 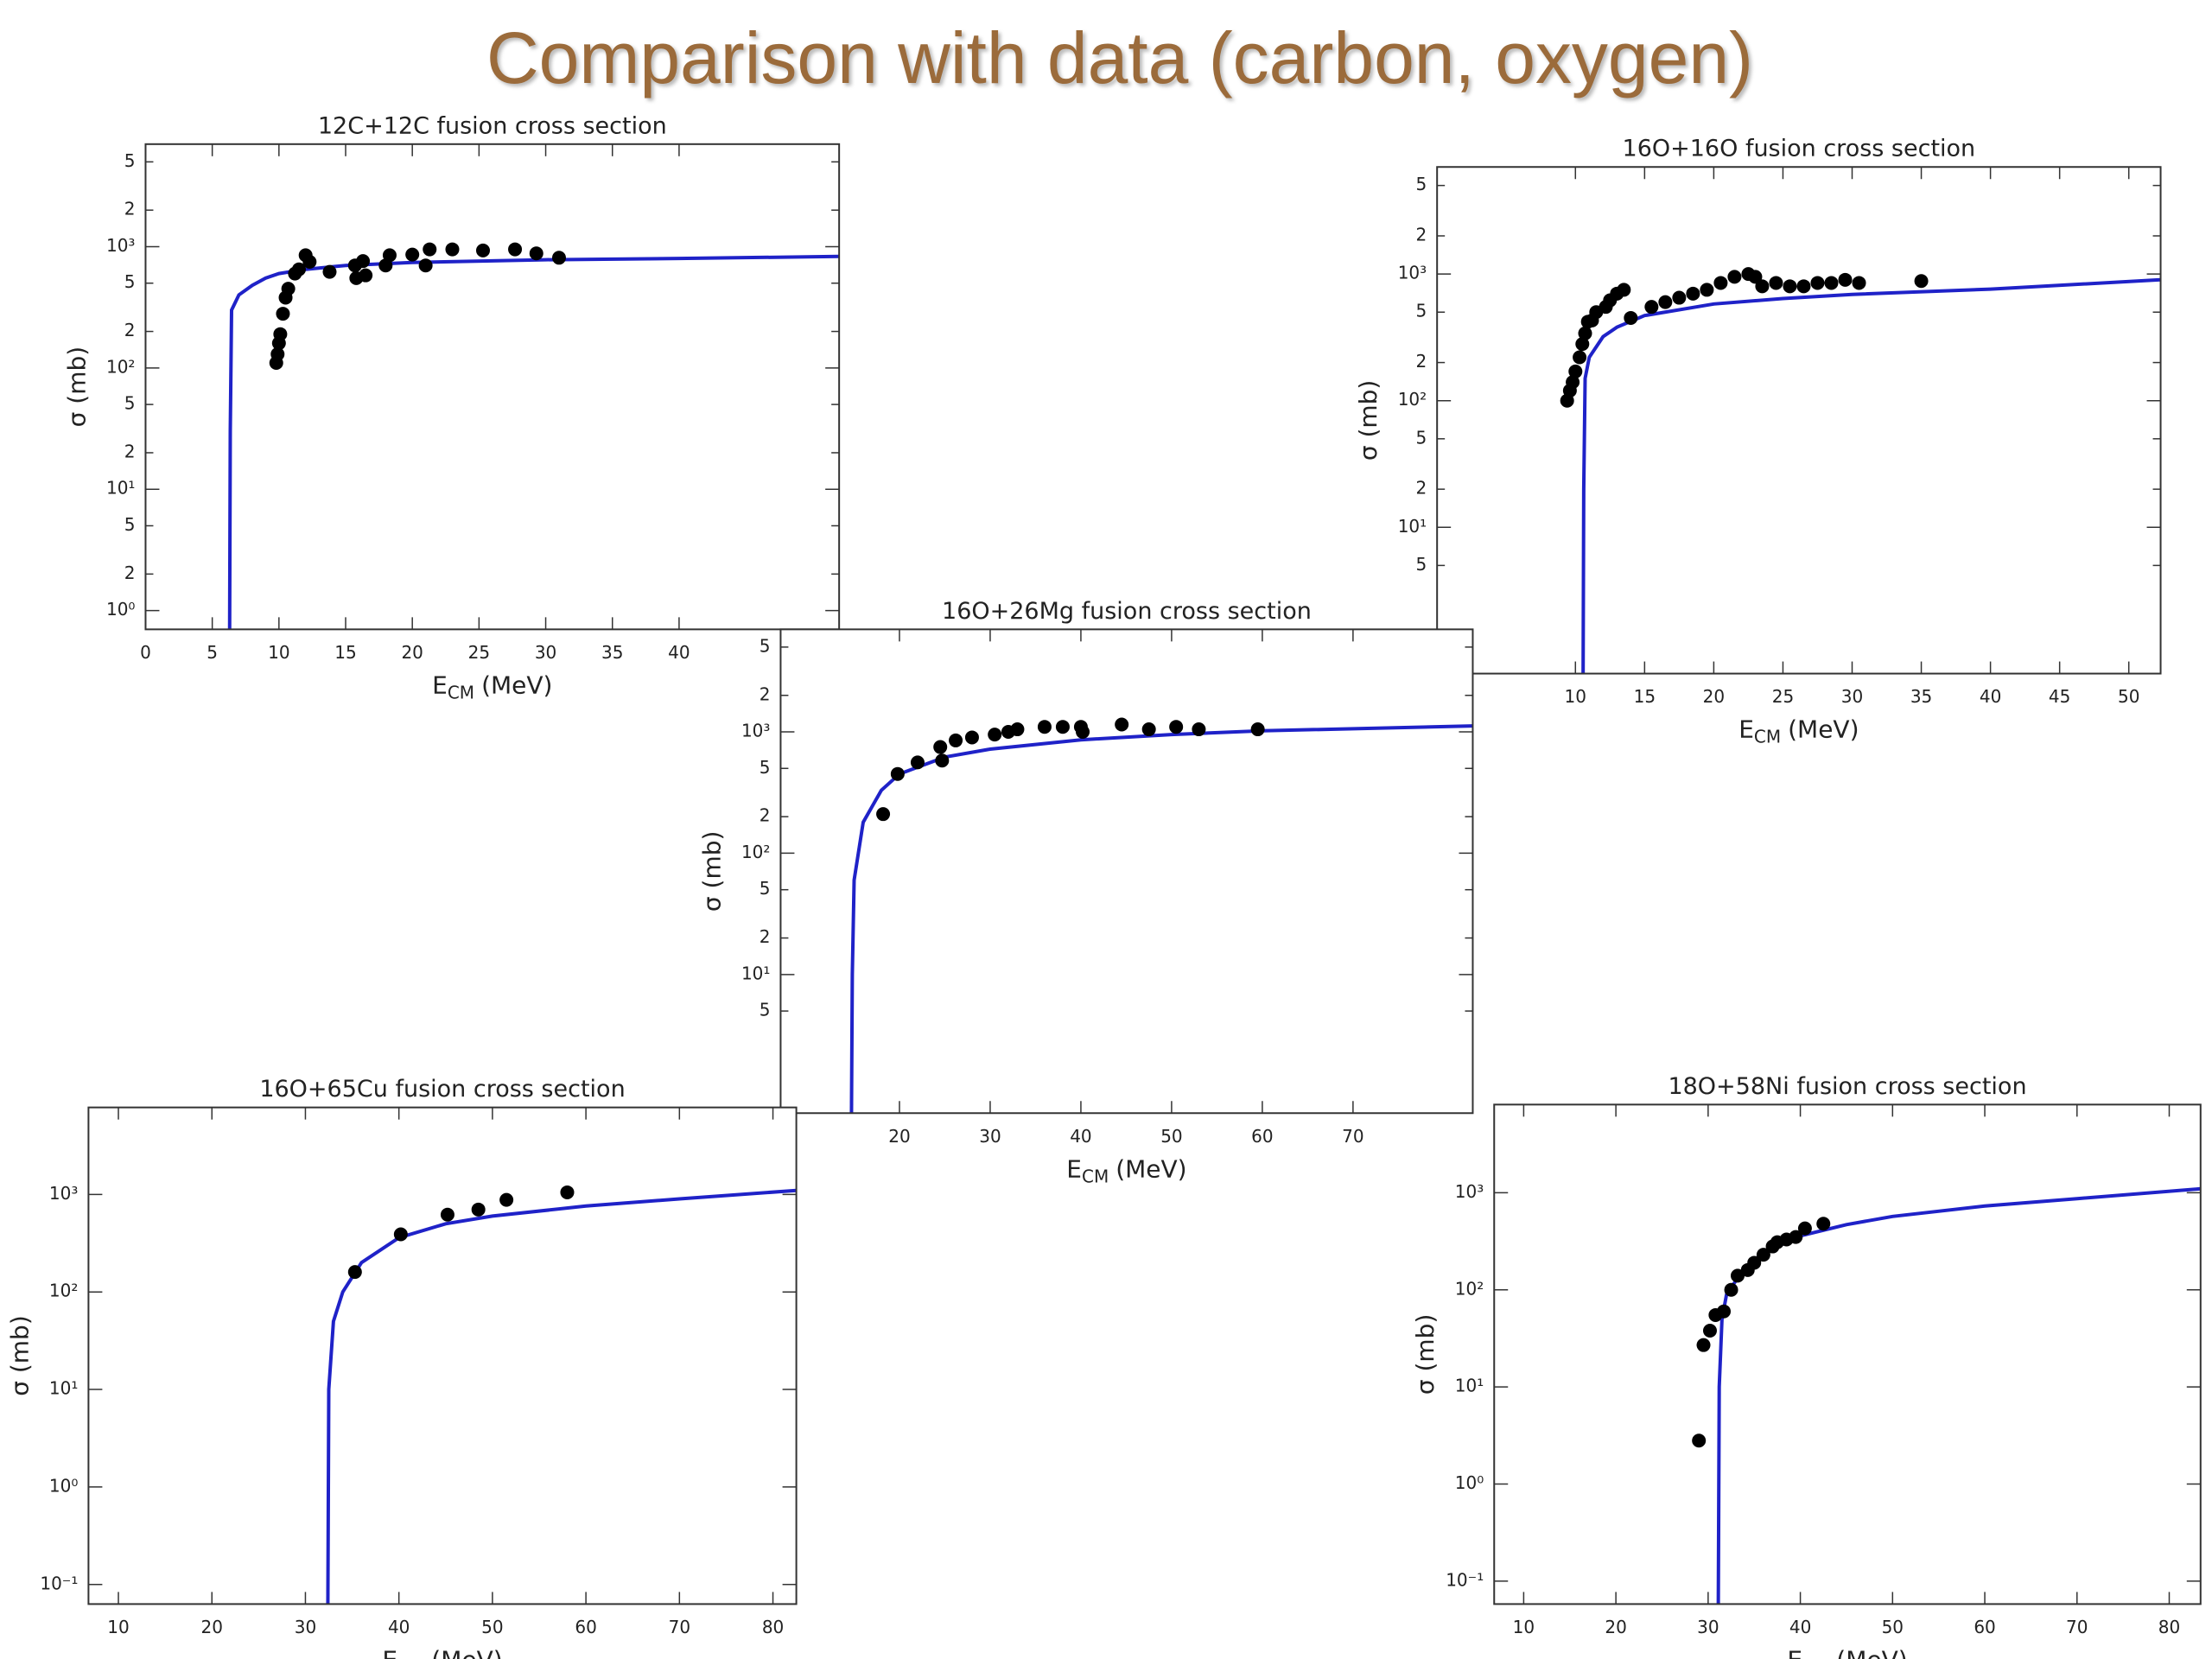 I want to click on chart-title: 16O+16O fusion cross section, so click(x=1800, y=149).